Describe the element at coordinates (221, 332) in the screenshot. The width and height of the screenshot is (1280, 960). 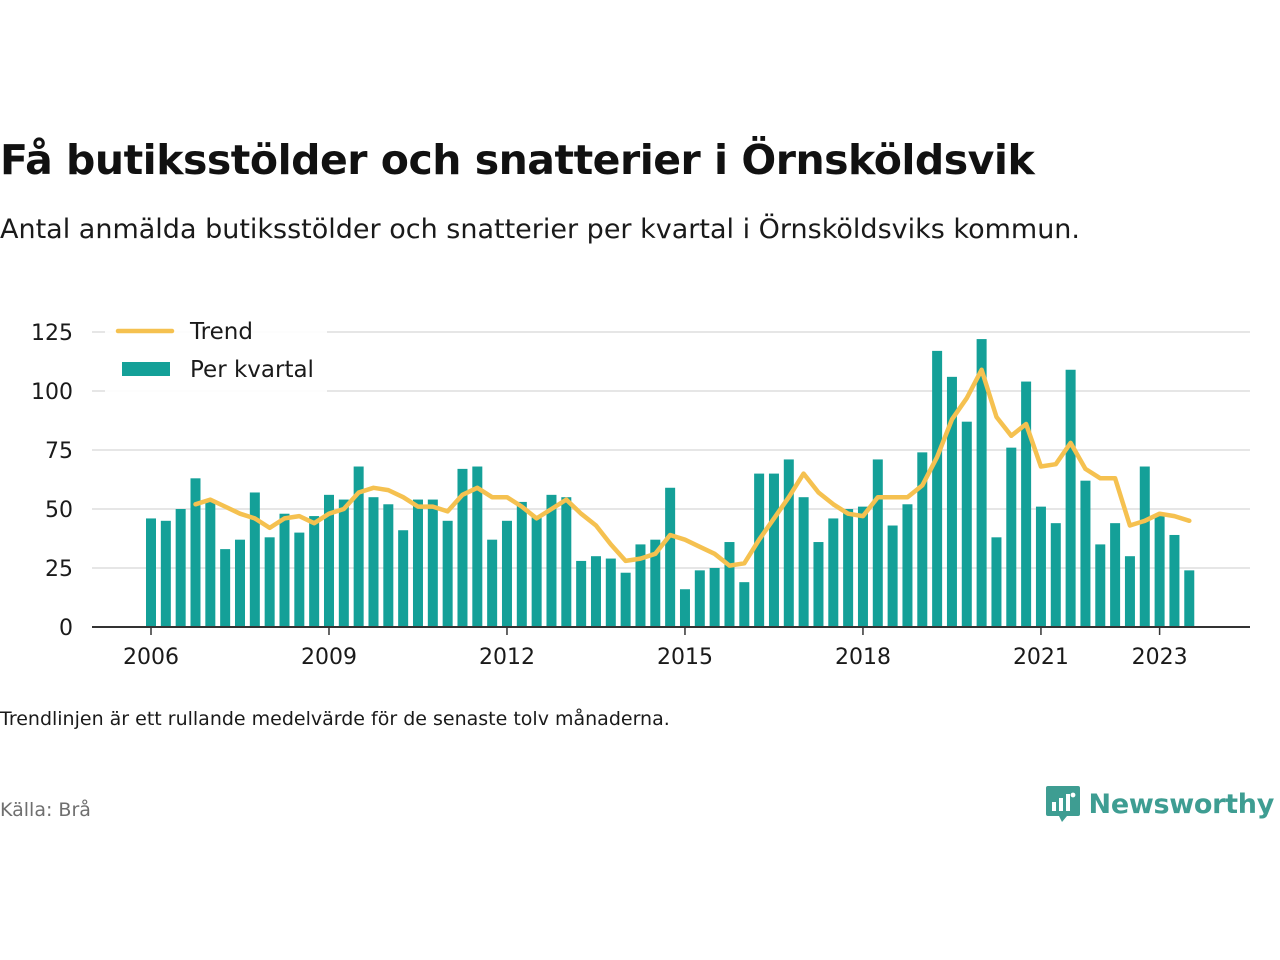
I see `legend-trend-label: Trend` at that location.